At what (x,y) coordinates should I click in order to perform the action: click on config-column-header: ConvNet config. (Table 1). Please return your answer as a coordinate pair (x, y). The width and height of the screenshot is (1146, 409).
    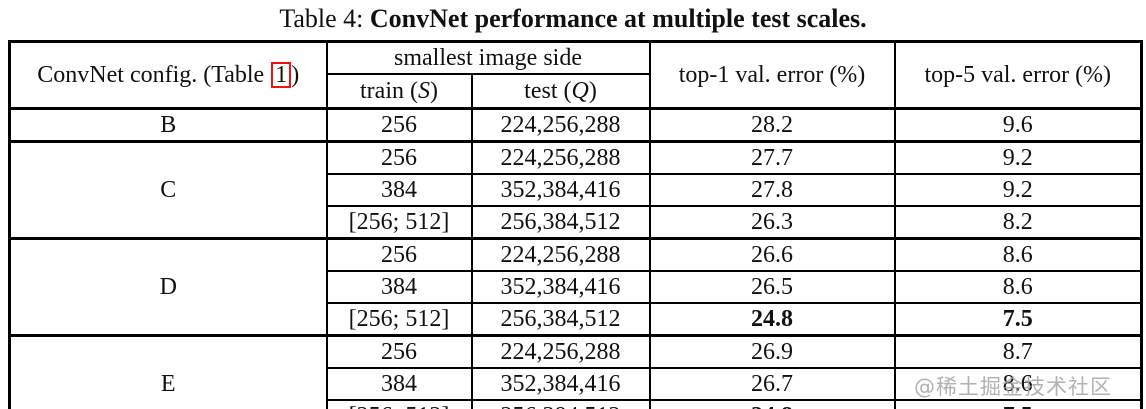
    Looking at the image, I should click on (168, 75).